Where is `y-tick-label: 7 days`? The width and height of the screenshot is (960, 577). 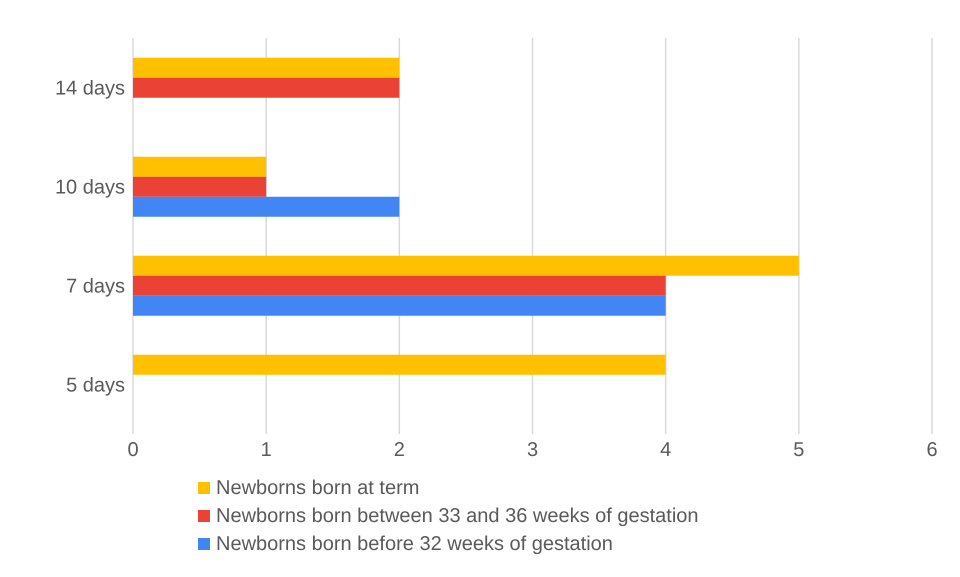
y-tick-label: 7 days is located at coordinates (95, 287).